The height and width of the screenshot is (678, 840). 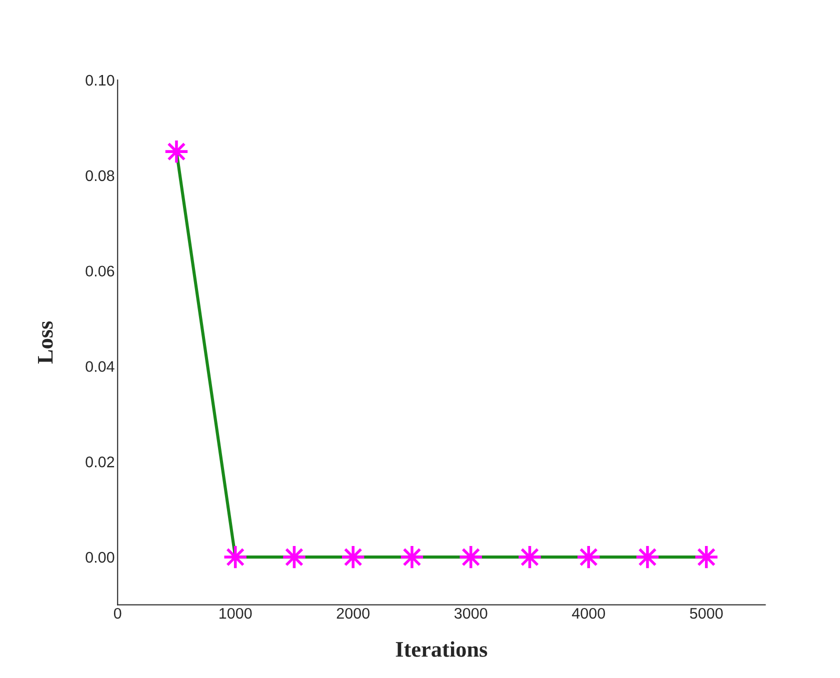 I want to click on x-tick-label: 0, so click(x=118, y=613).